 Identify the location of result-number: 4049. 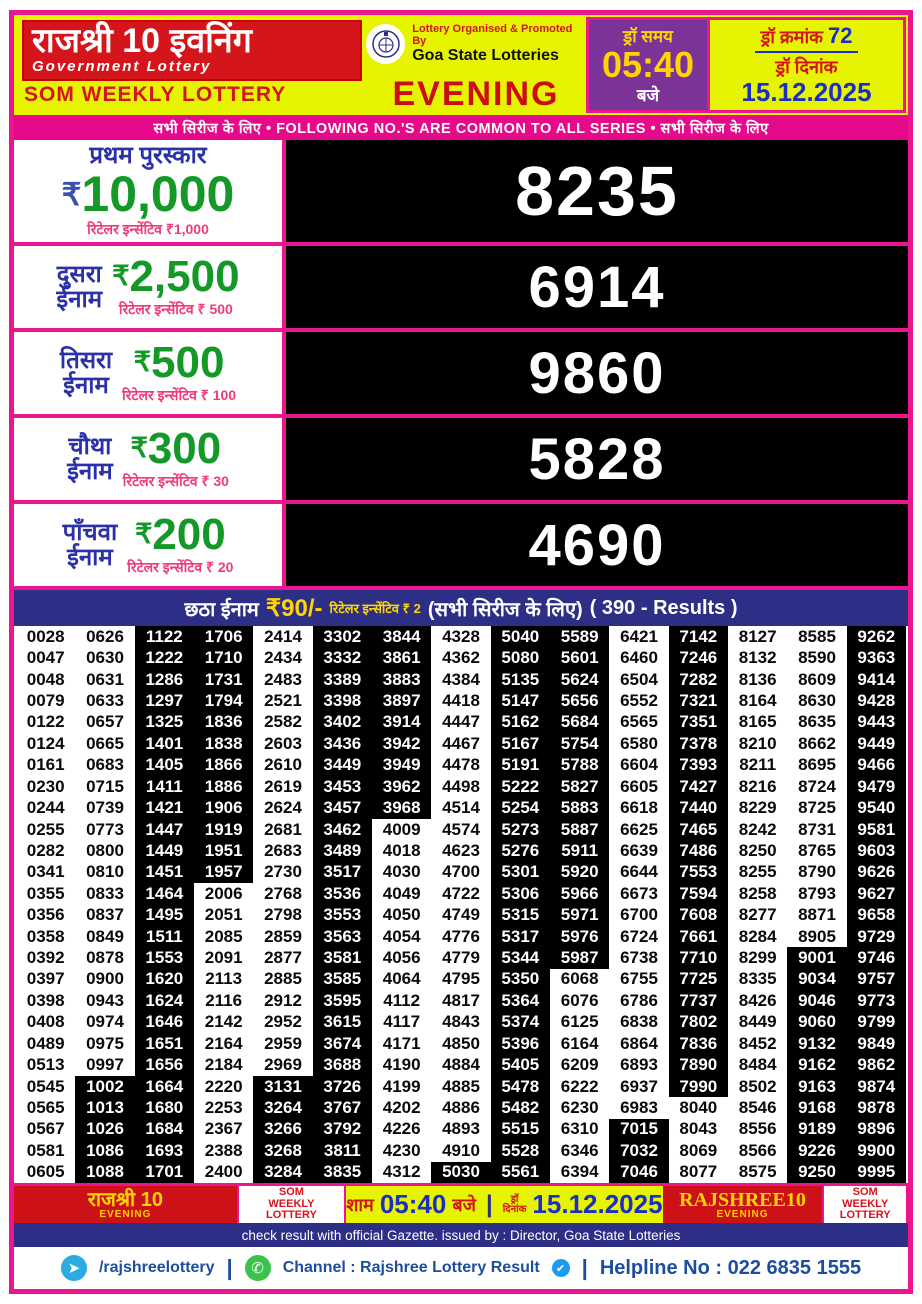
(401, 893).